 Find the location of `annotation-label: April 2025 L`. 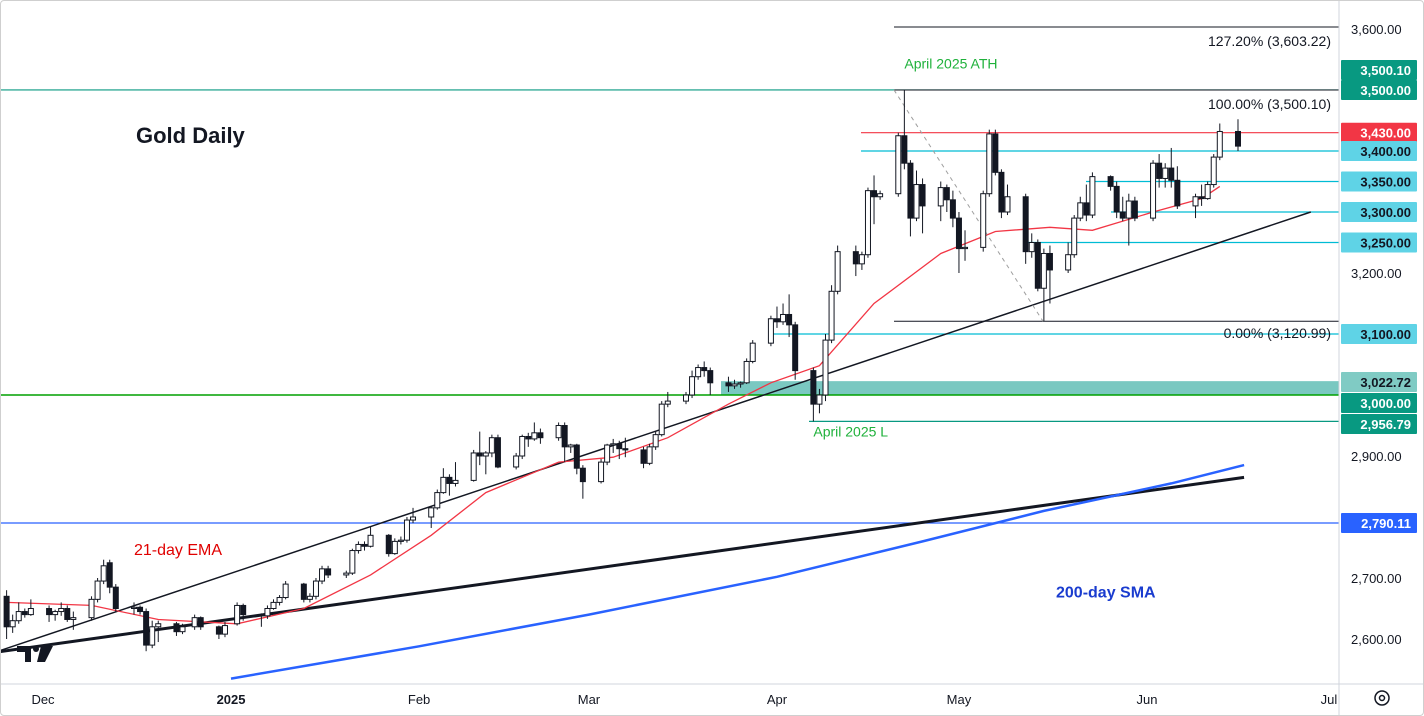

annotation-label: April 2025 L is located at coordinates (850, 431).